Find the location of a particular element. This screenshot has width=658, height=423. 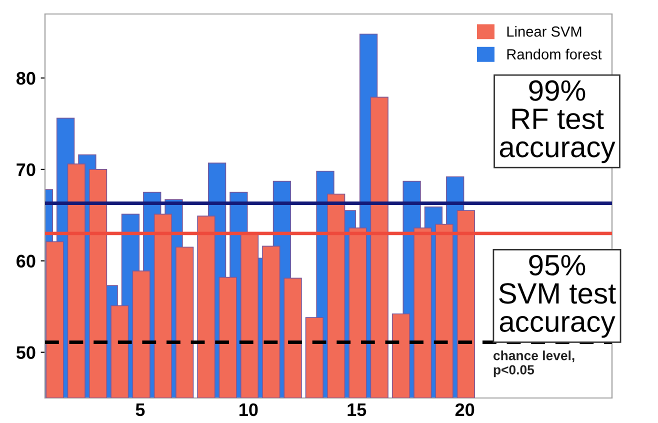

x-tick-label: 5 is located at coordinates (140, 410).